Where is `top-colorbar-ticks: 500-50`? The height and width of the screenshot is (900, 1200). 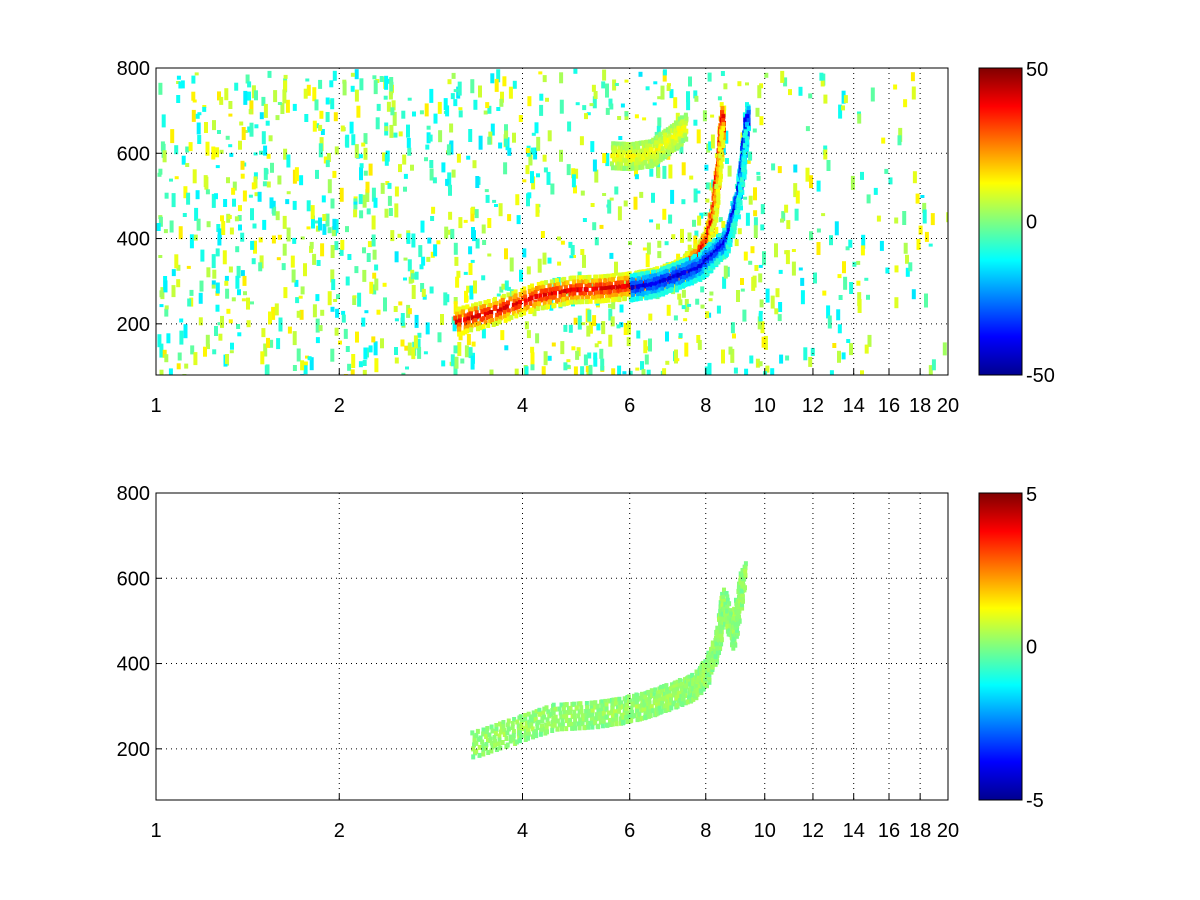 top-colorbar-ticks: 500-50 is located at coordinates (1040, 223).